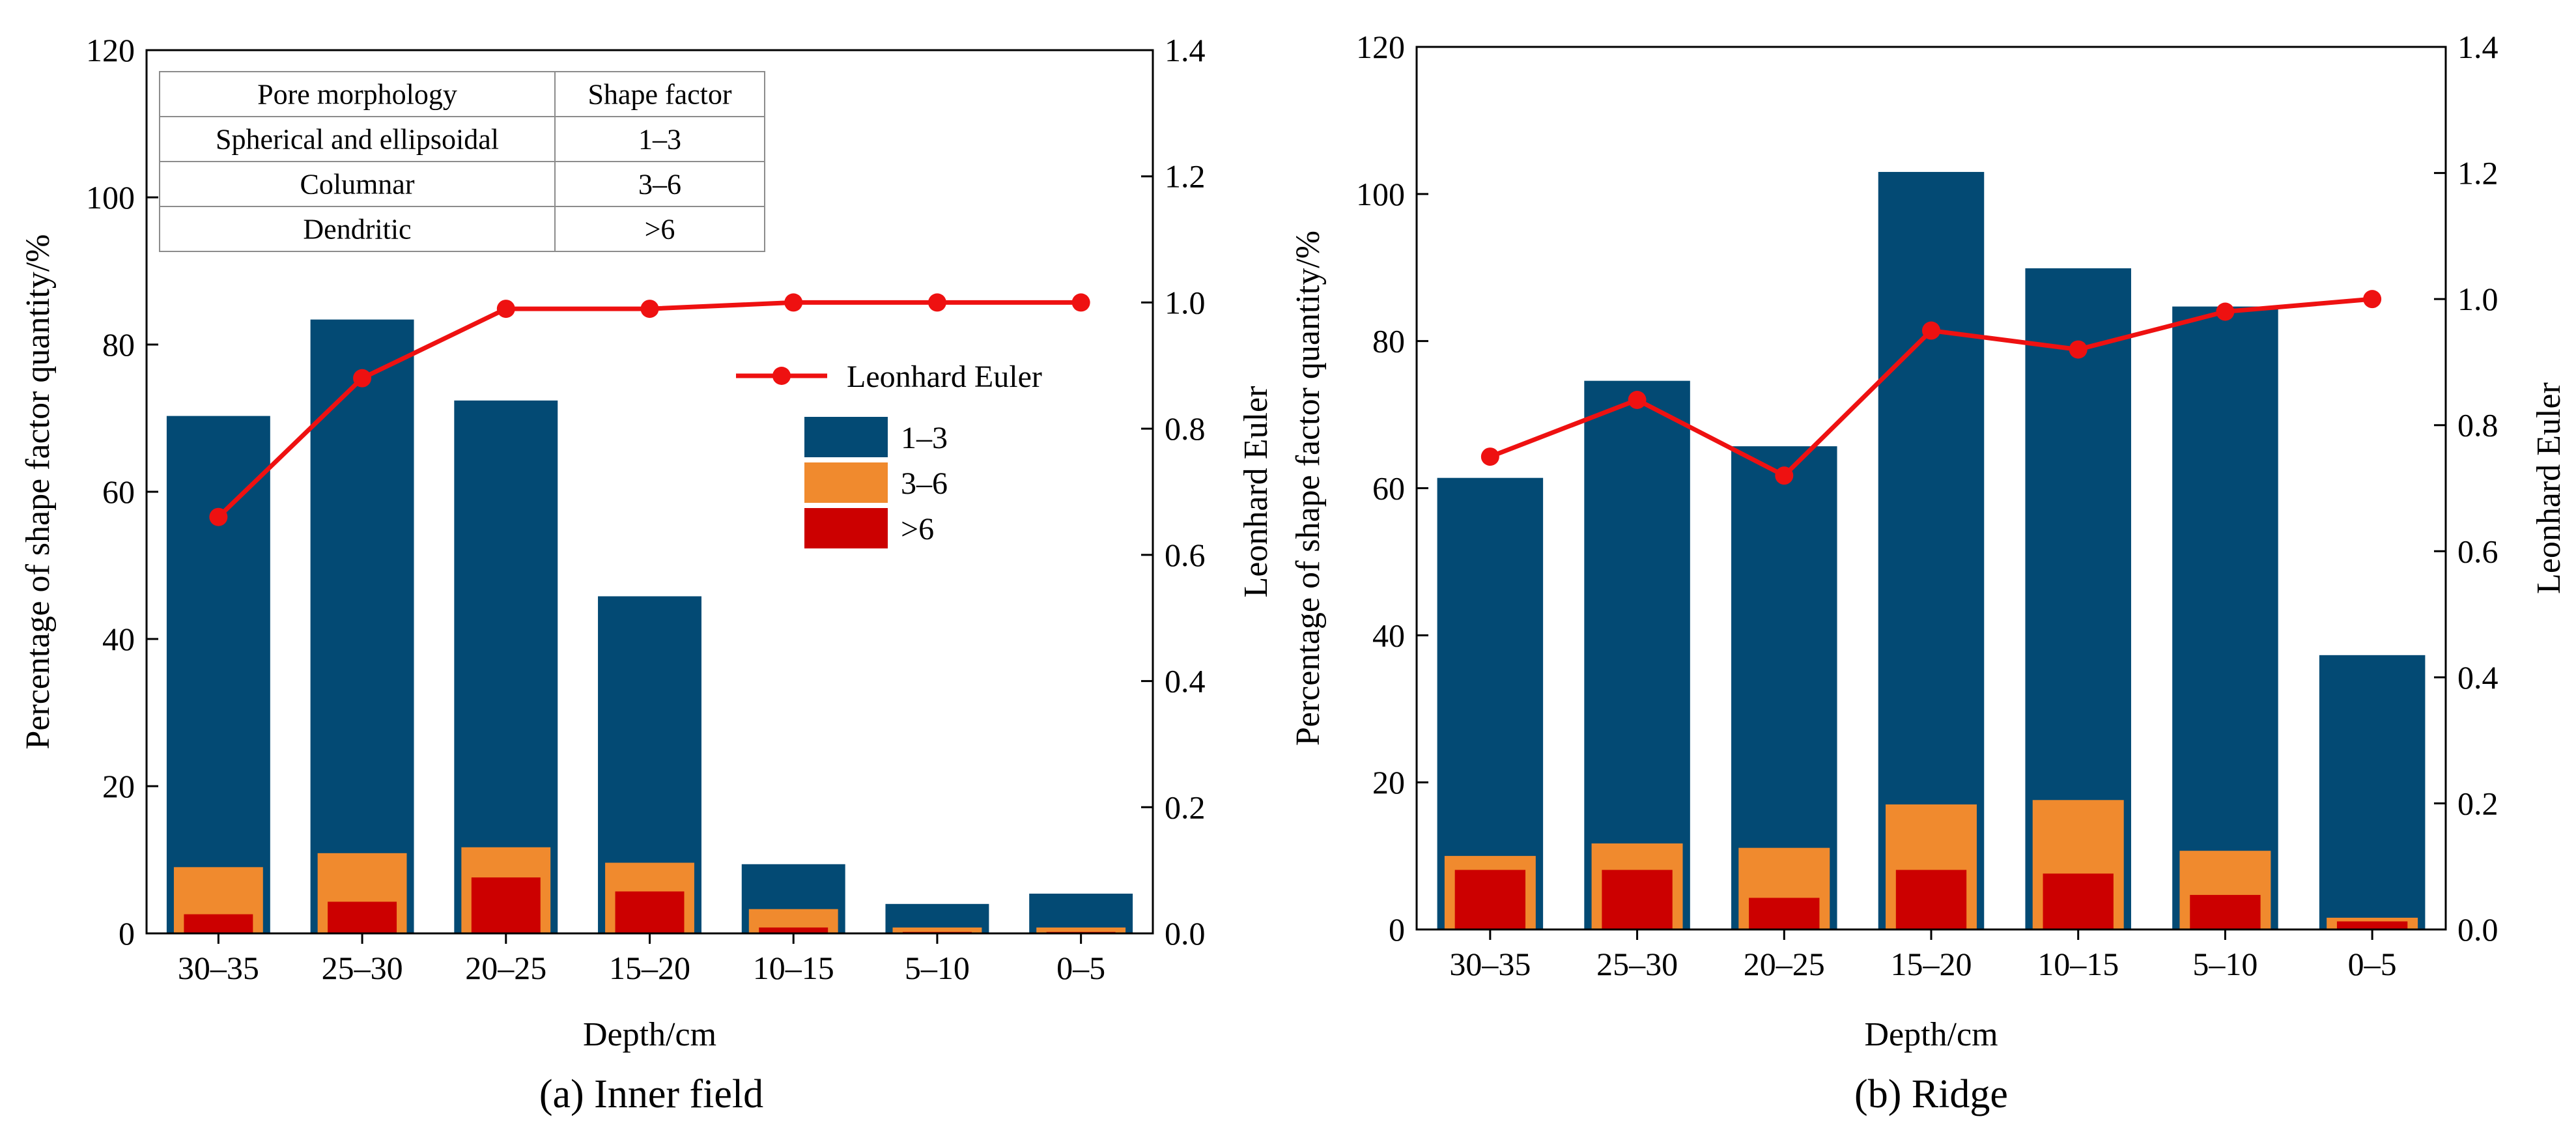 The width and height of the screenshot is (2576, 1134). I want to click on table-cell: Columnar, so click(357, 185).